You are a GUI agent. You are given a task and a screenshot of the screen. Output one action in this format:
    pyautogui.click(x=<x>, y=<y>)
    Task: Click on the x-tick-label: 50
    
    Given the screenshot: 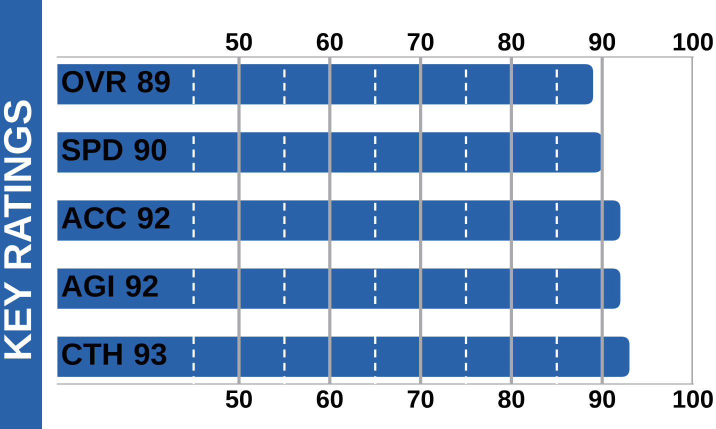 What is the action you would take?
    pyautogui.click(x=239, y=41)
    